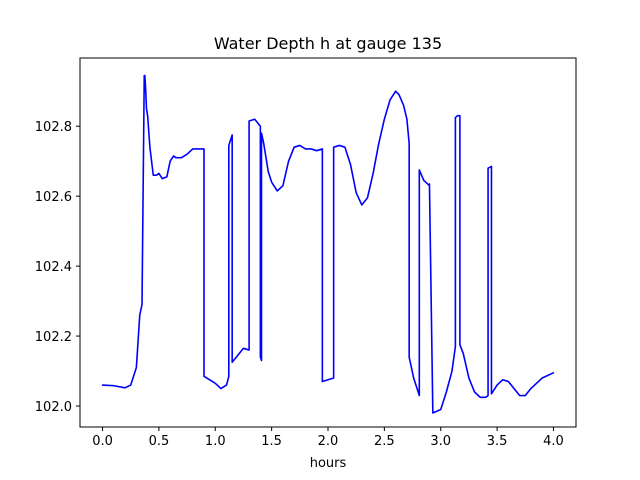 Image resolution: width=640 pixels, height=480 pixels. I want to click on y-tick-label: 102.6, so click(53, 197).